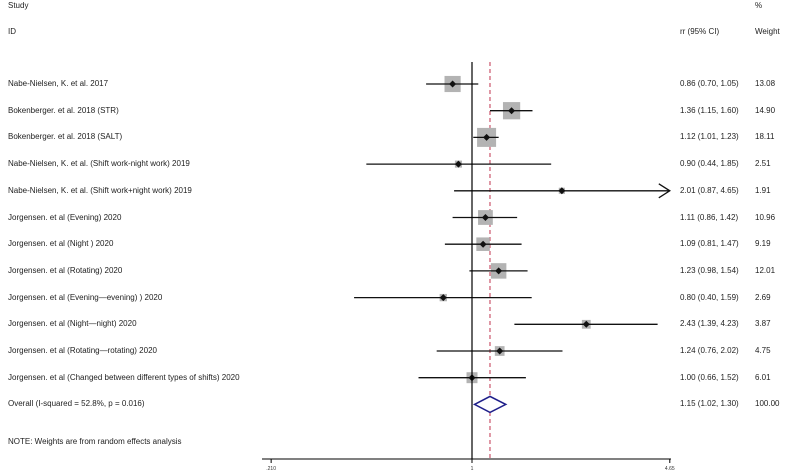 The height and width of the screenshot is (474, 795). What do you see at coordinates (58, 83) in the screenshot?
I see `study-label-1: Nabe-Nielsen, K. et al. 2017` at bounding box center [58, 83].